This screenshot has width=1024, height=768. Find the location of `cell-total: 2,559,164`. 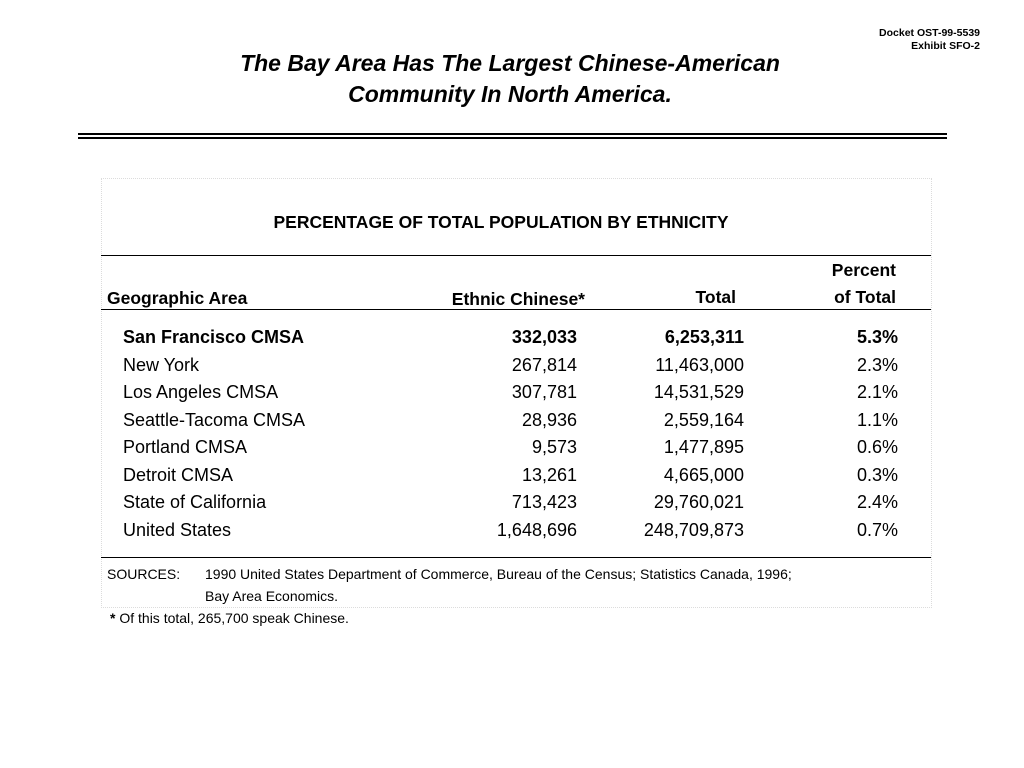

cell-total: 2,559,164 is located at coordinates (703, 419).